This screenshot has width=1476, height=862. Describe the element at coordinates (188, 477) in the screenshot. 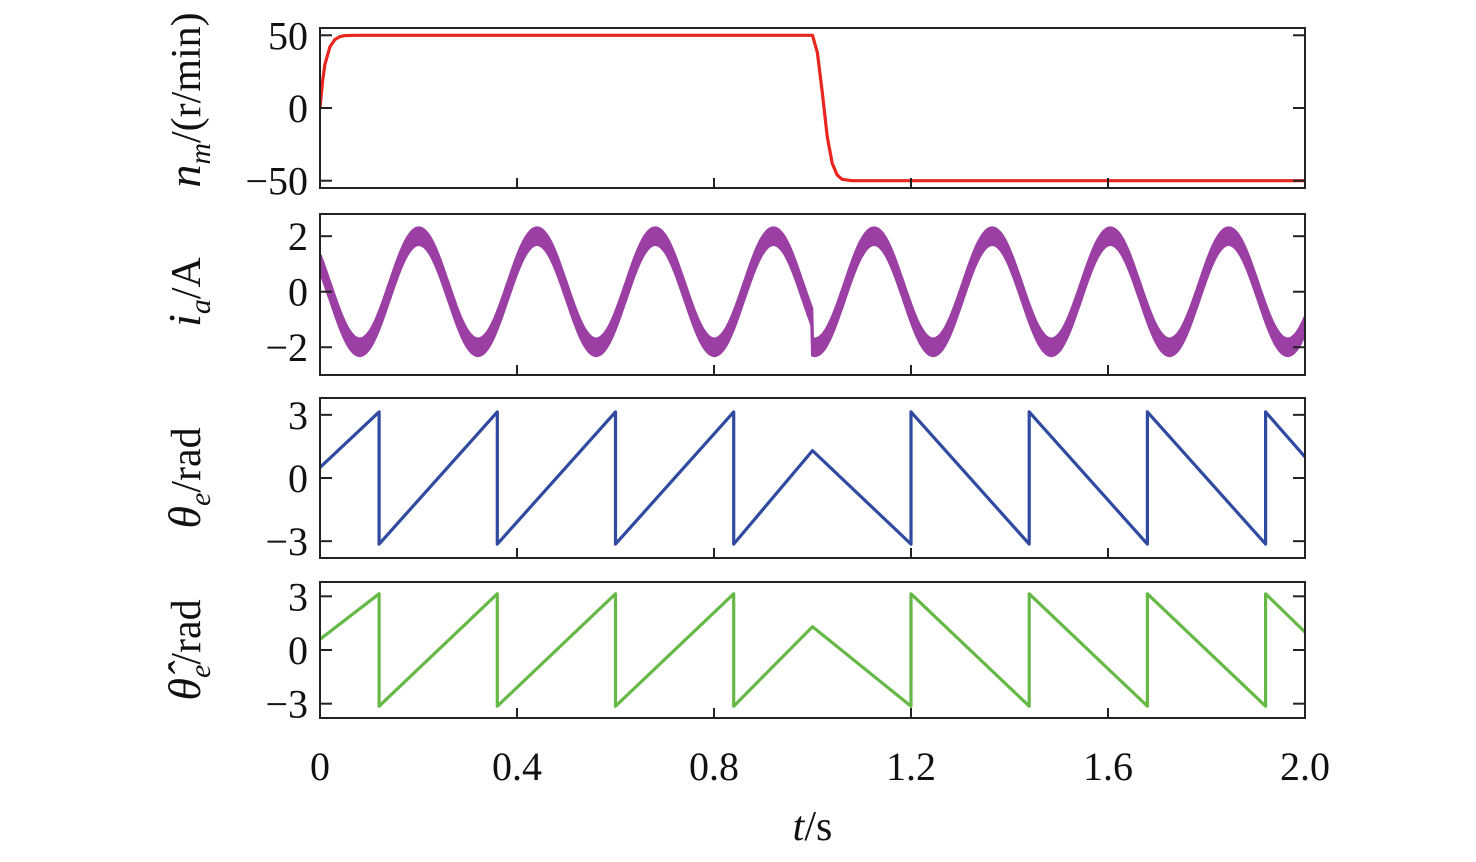

I see `y-axis-title: θe/rad` at that location.